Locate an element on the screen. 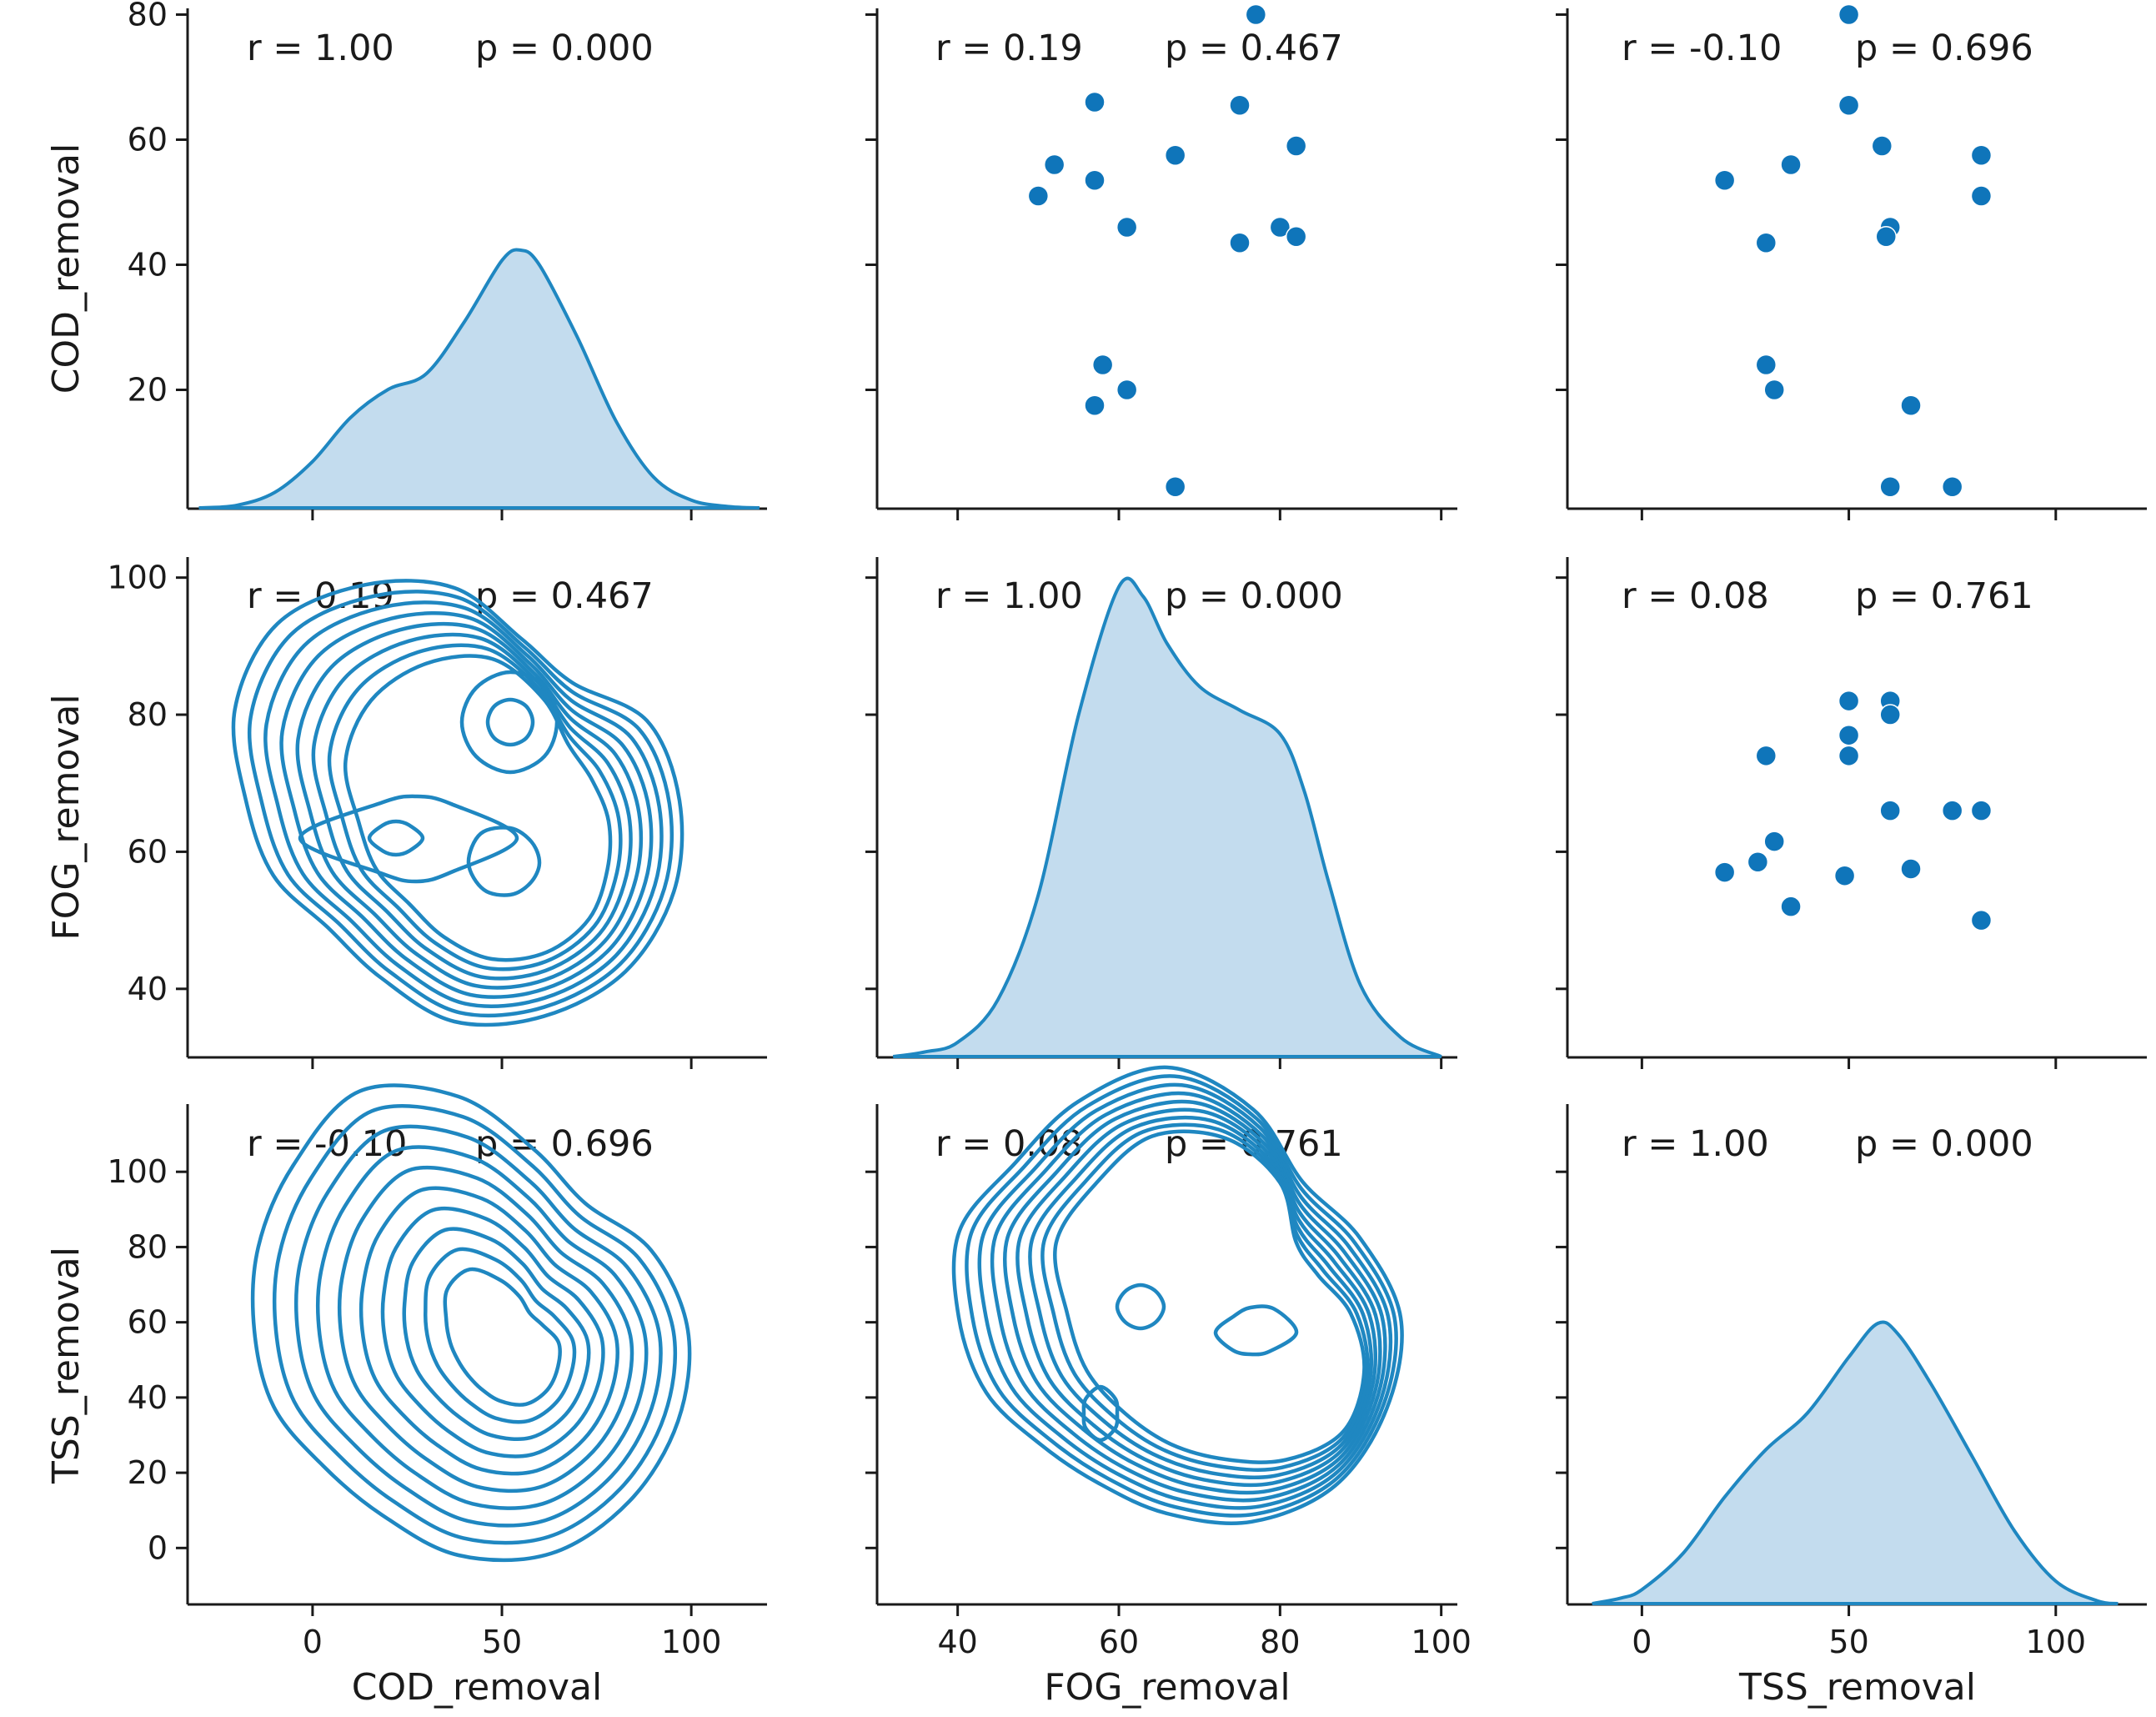 This screenshot has width=2156, height=1717. x-axis-title-fog: FOG_removal is located at coordinates (1167, 1687).